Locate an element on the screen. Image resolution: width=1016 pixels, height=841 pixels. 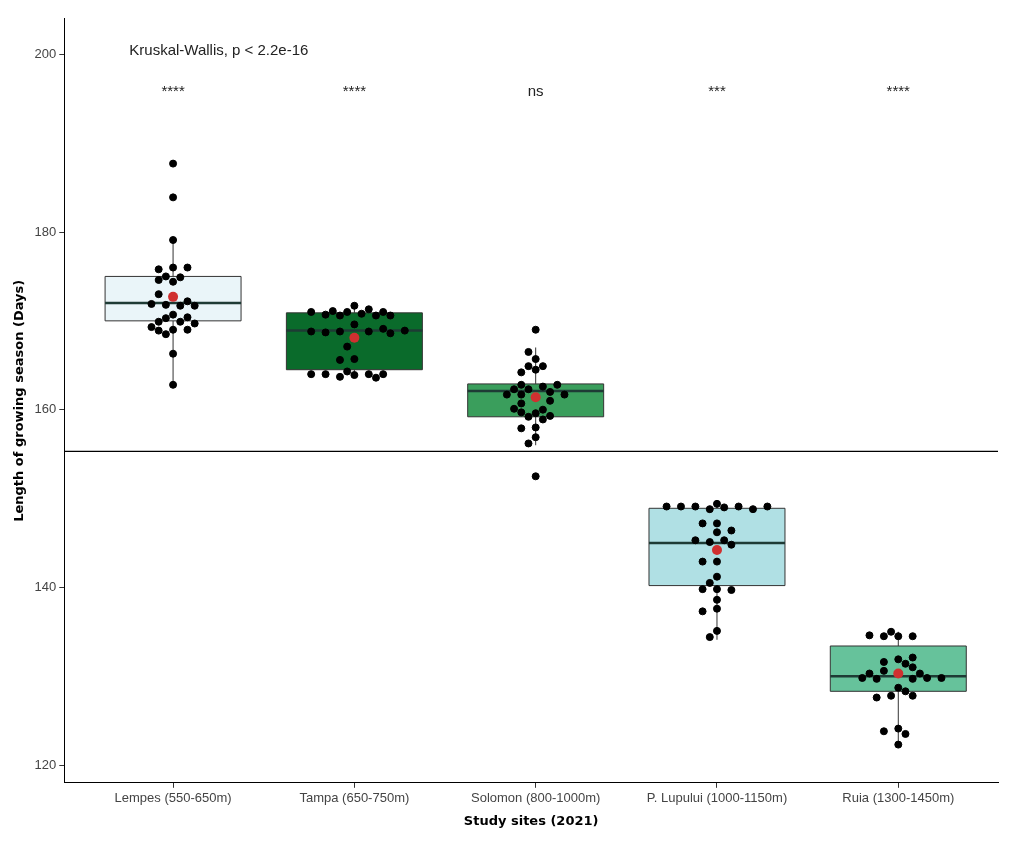
x-tick-label: Tampa (650-750m) is located at coordinates (354, 798).